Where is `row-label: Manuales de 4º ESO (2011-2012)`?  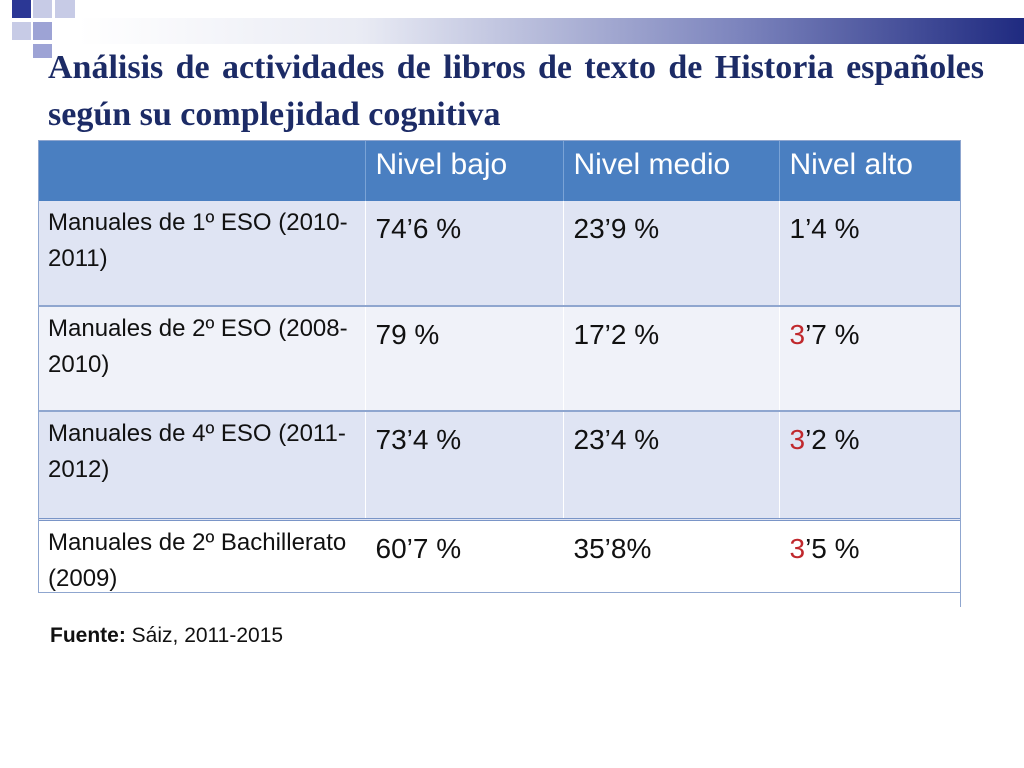 row-label: Manuales de 4º ESO (2011-2012) is located at coordinates (202, 466).